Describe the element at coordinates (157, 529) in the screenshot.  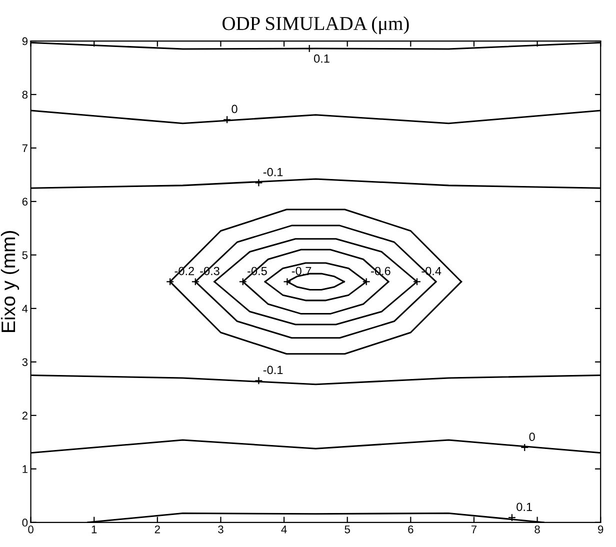
I see `x-tick-label: 2` at that location.